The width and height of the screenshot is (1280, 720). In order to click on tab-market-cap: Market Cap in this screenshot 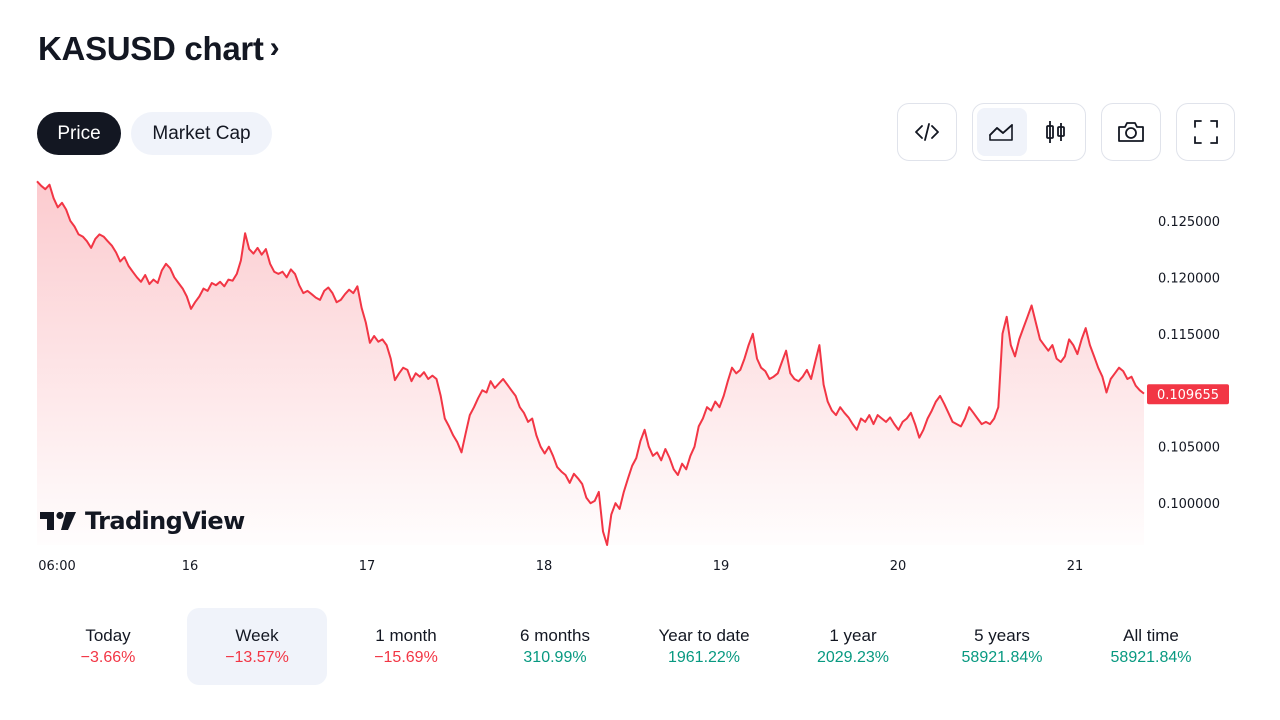, I will do `click(201, 133)`.